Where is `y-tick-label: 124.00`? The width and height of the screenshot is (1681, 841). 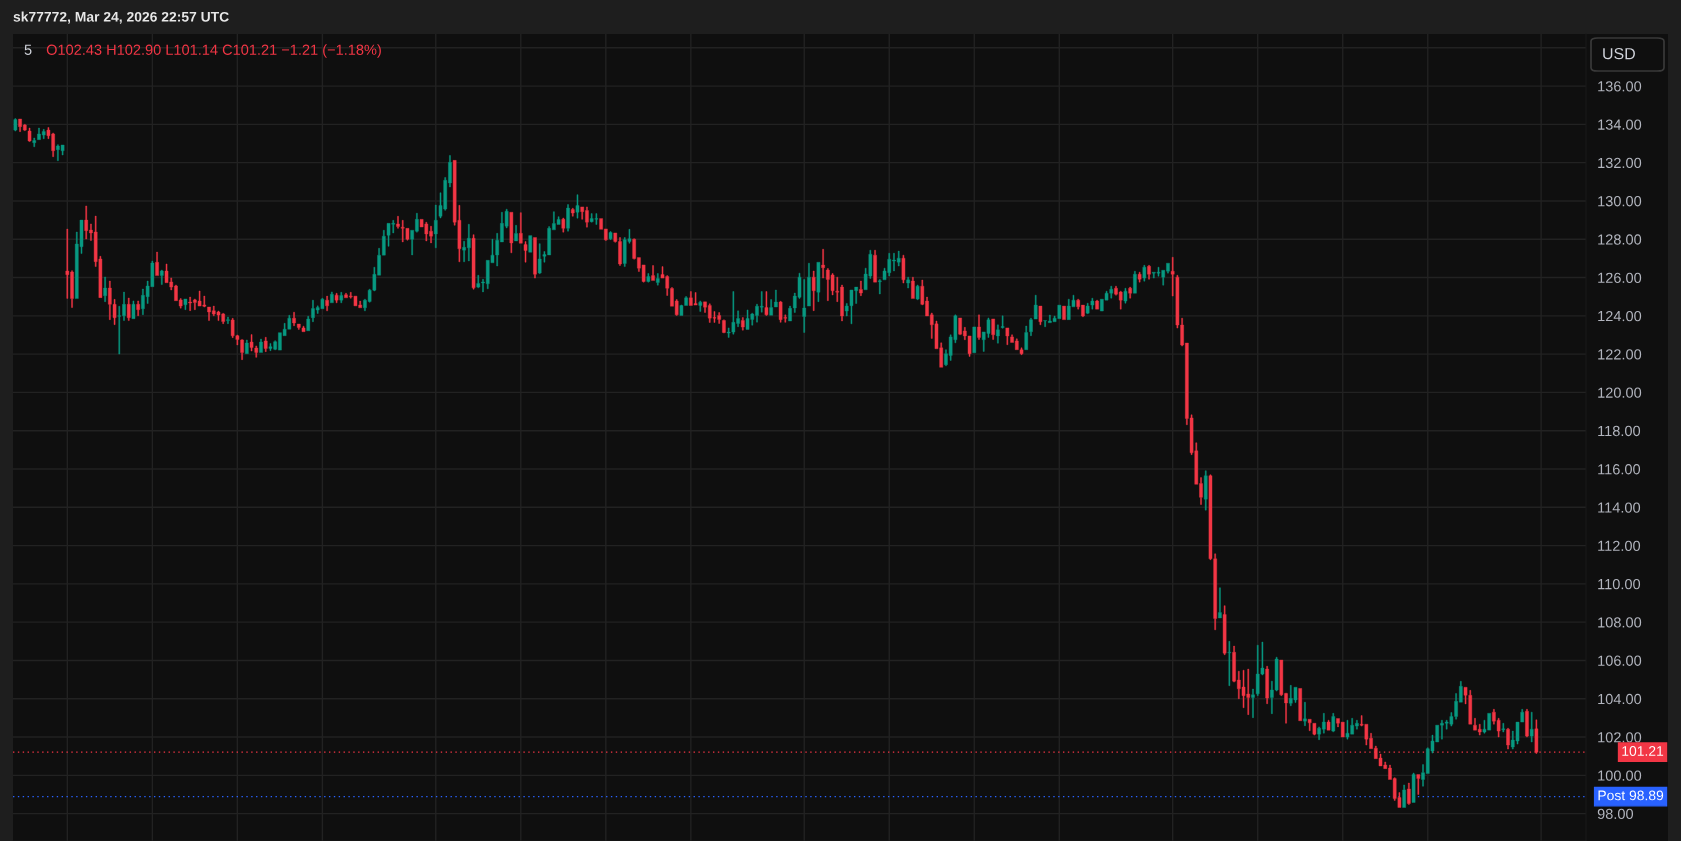
y-tick-label: 124.00 is located at coordinates (1620, 316).